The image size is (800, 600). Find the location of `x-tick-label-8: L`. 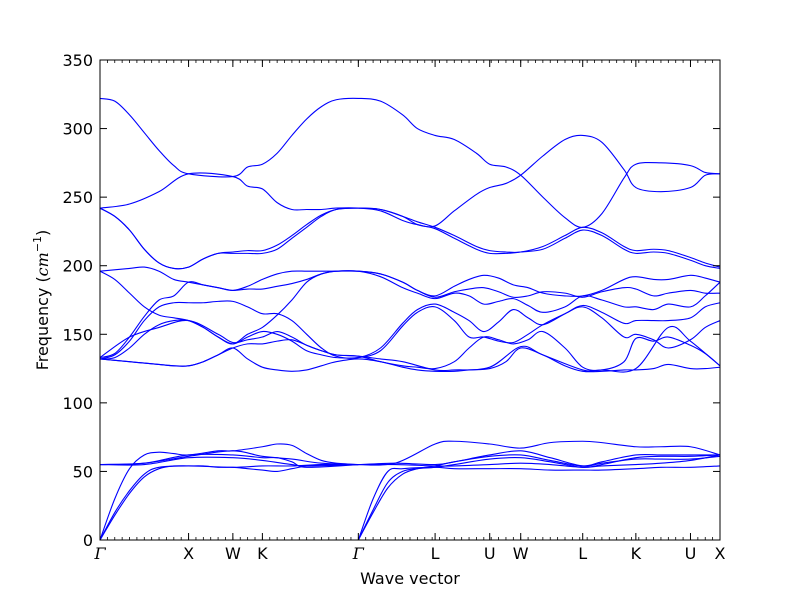

x-tick-label-8: L is located at coordinates (582, 553).